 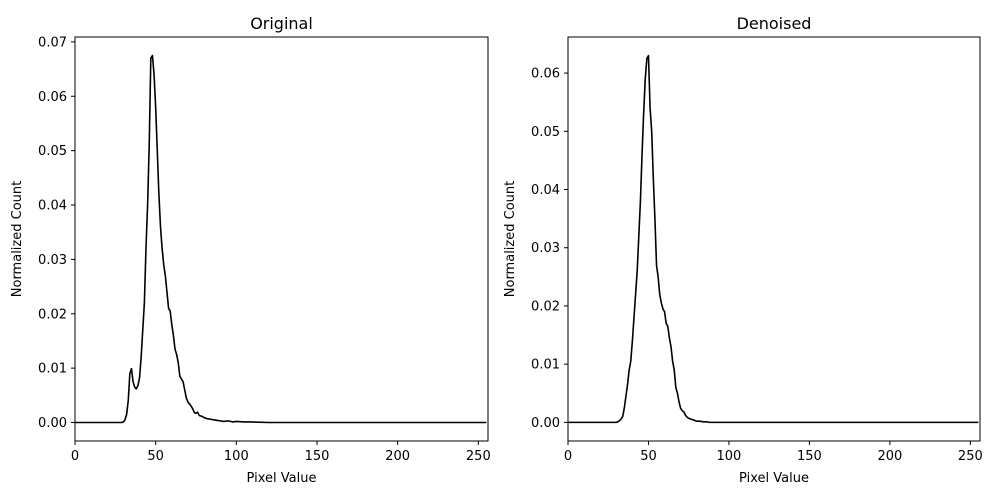 What do you see at coordinates (281, 23) in the screenshot?
I see `chart-title: Original` at bounding box center [281, 23].